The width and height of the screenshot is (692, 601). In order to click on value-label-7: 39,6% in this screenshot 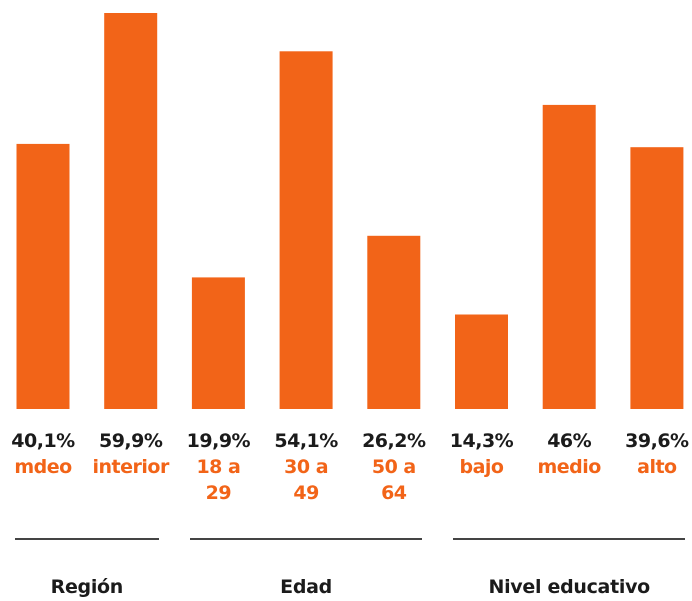, I will do `click(657, 441)`.